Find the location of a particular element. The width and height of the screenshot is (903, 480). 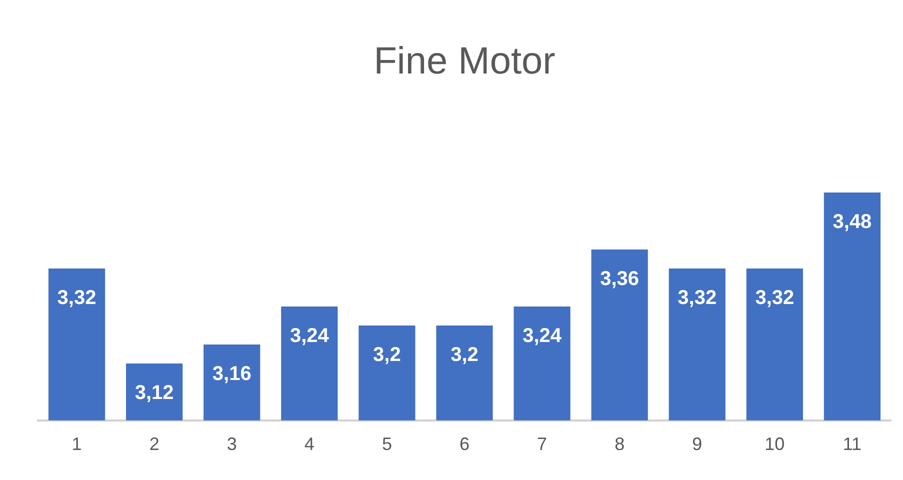

x-tick-label: 3 is located at coordinates (231, 444).